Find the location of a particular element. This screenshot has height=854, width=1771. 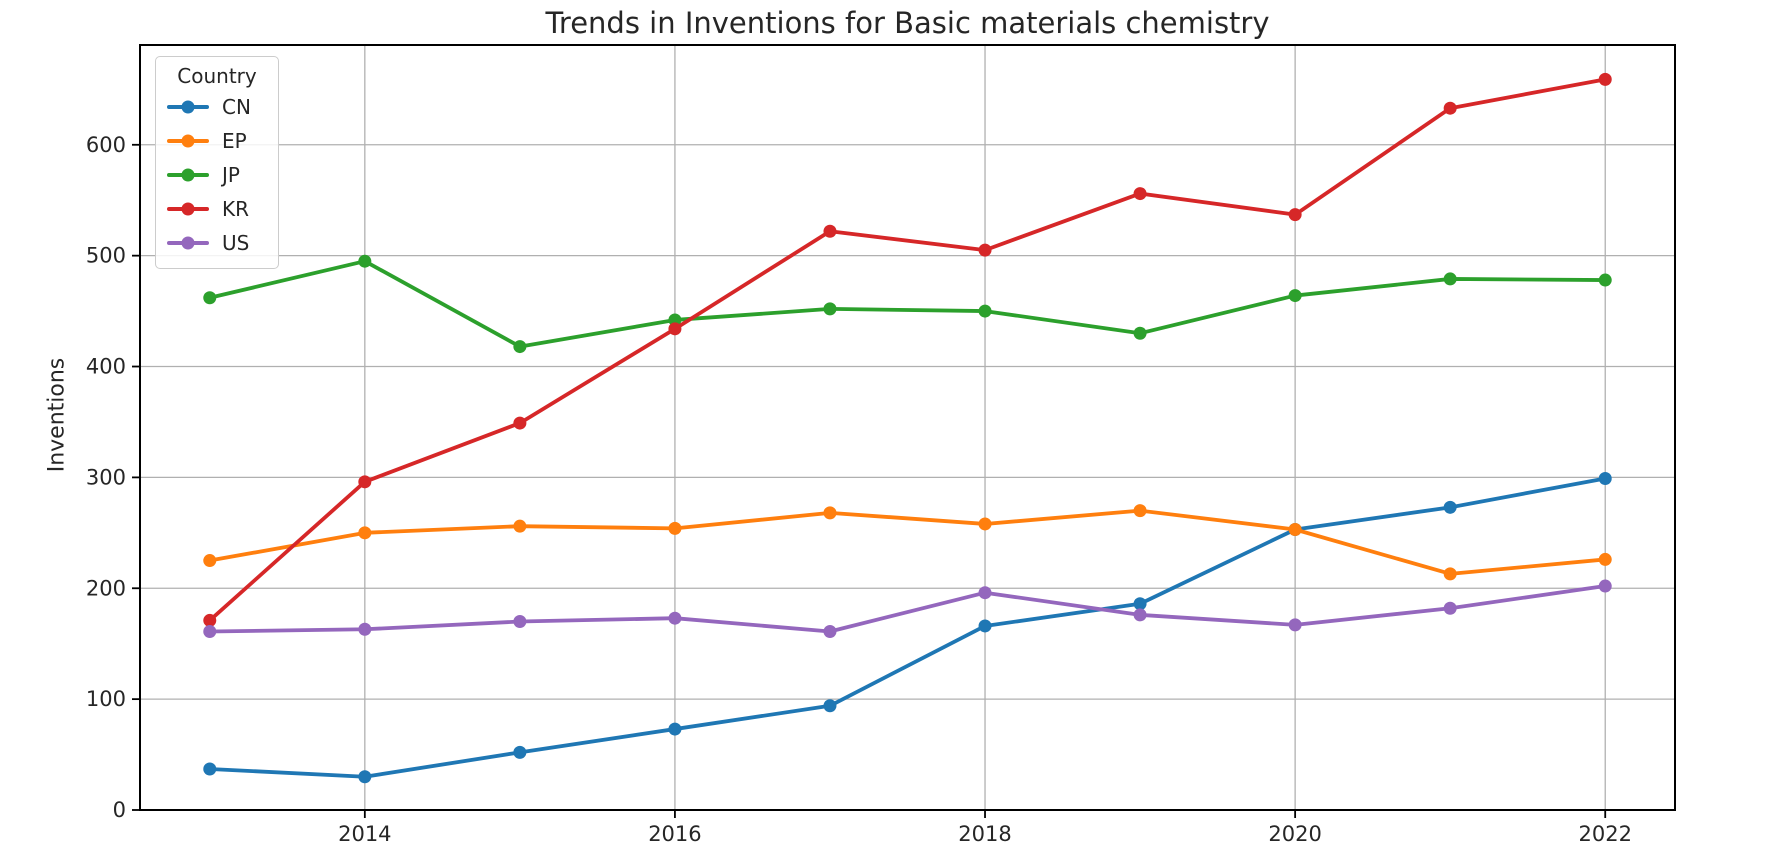

data-point-EP-2013 is located at coordinates (210, 561).